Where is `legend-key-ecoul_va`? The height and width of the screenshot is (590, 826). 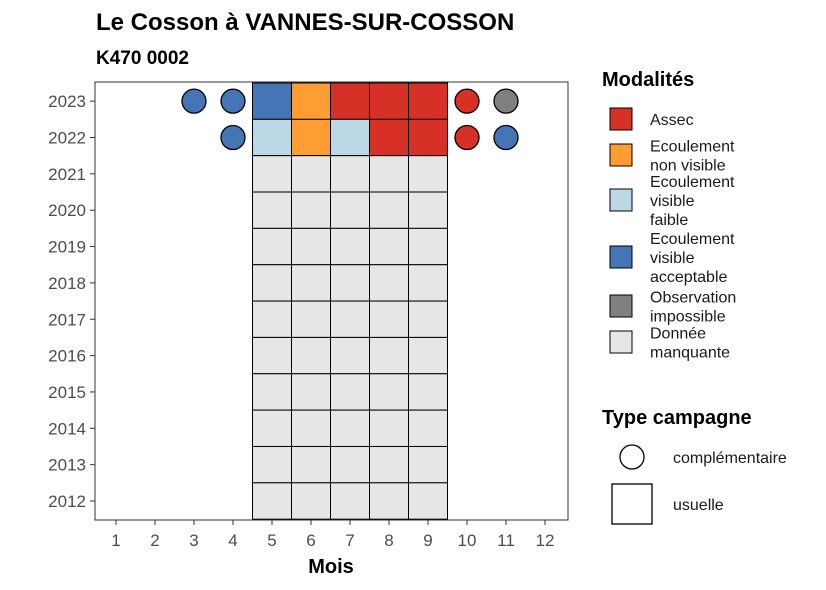
legend-key-ecoul_va is located at coordinates (621, 257).